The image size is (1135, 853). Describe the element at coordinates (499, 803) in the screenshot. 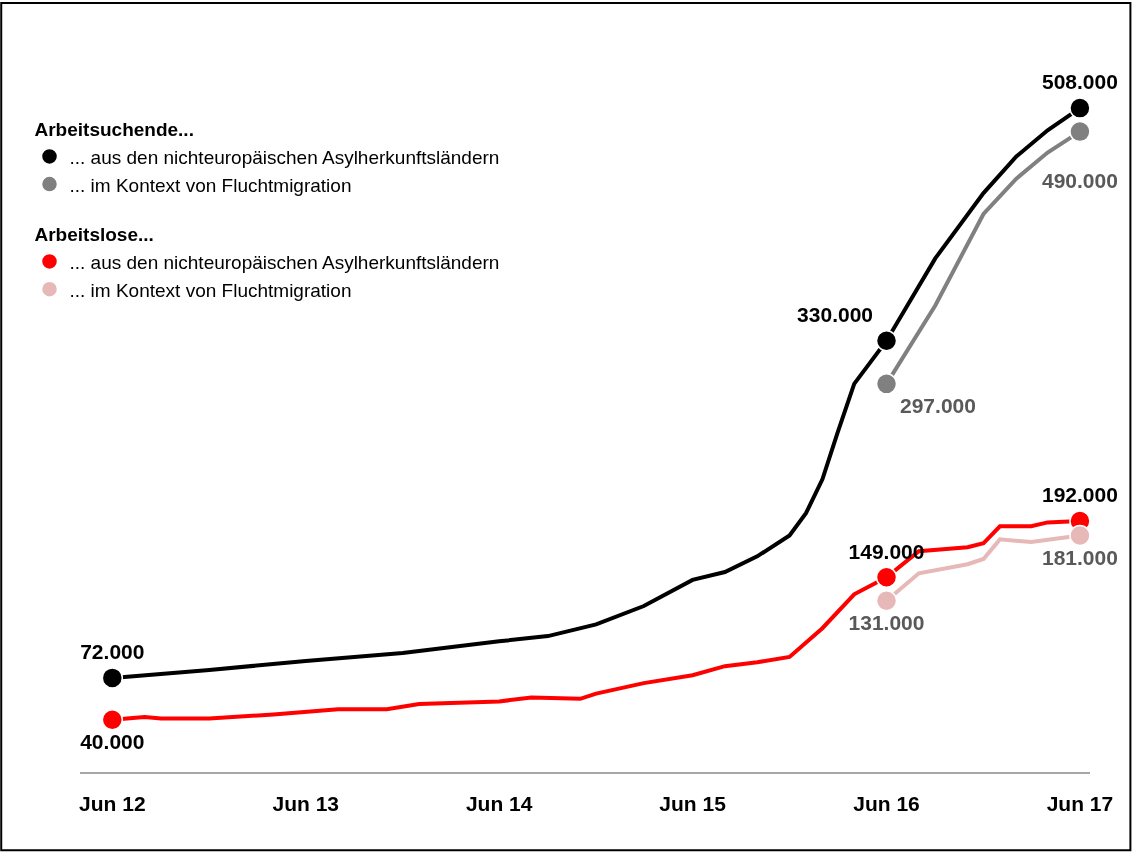

I see `x-tick-label: Jun 14` at that location.